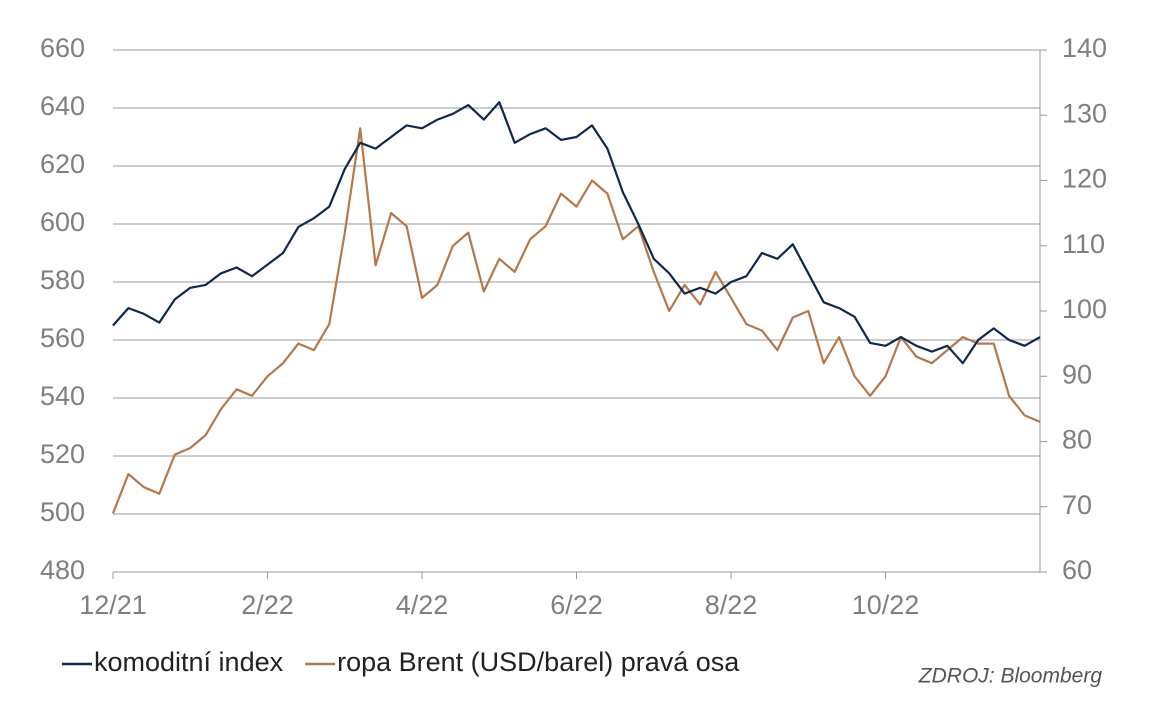 The width and height of the screenshot is (1156, 719). I want to click on x-tick-label: 10/22, so click(886, 605).